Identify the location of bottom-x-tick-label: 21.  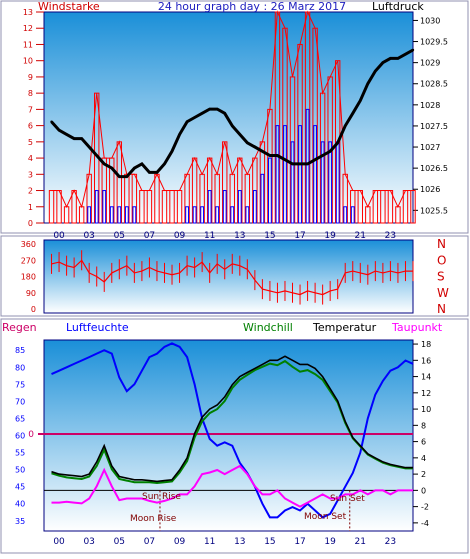
(360, 542).